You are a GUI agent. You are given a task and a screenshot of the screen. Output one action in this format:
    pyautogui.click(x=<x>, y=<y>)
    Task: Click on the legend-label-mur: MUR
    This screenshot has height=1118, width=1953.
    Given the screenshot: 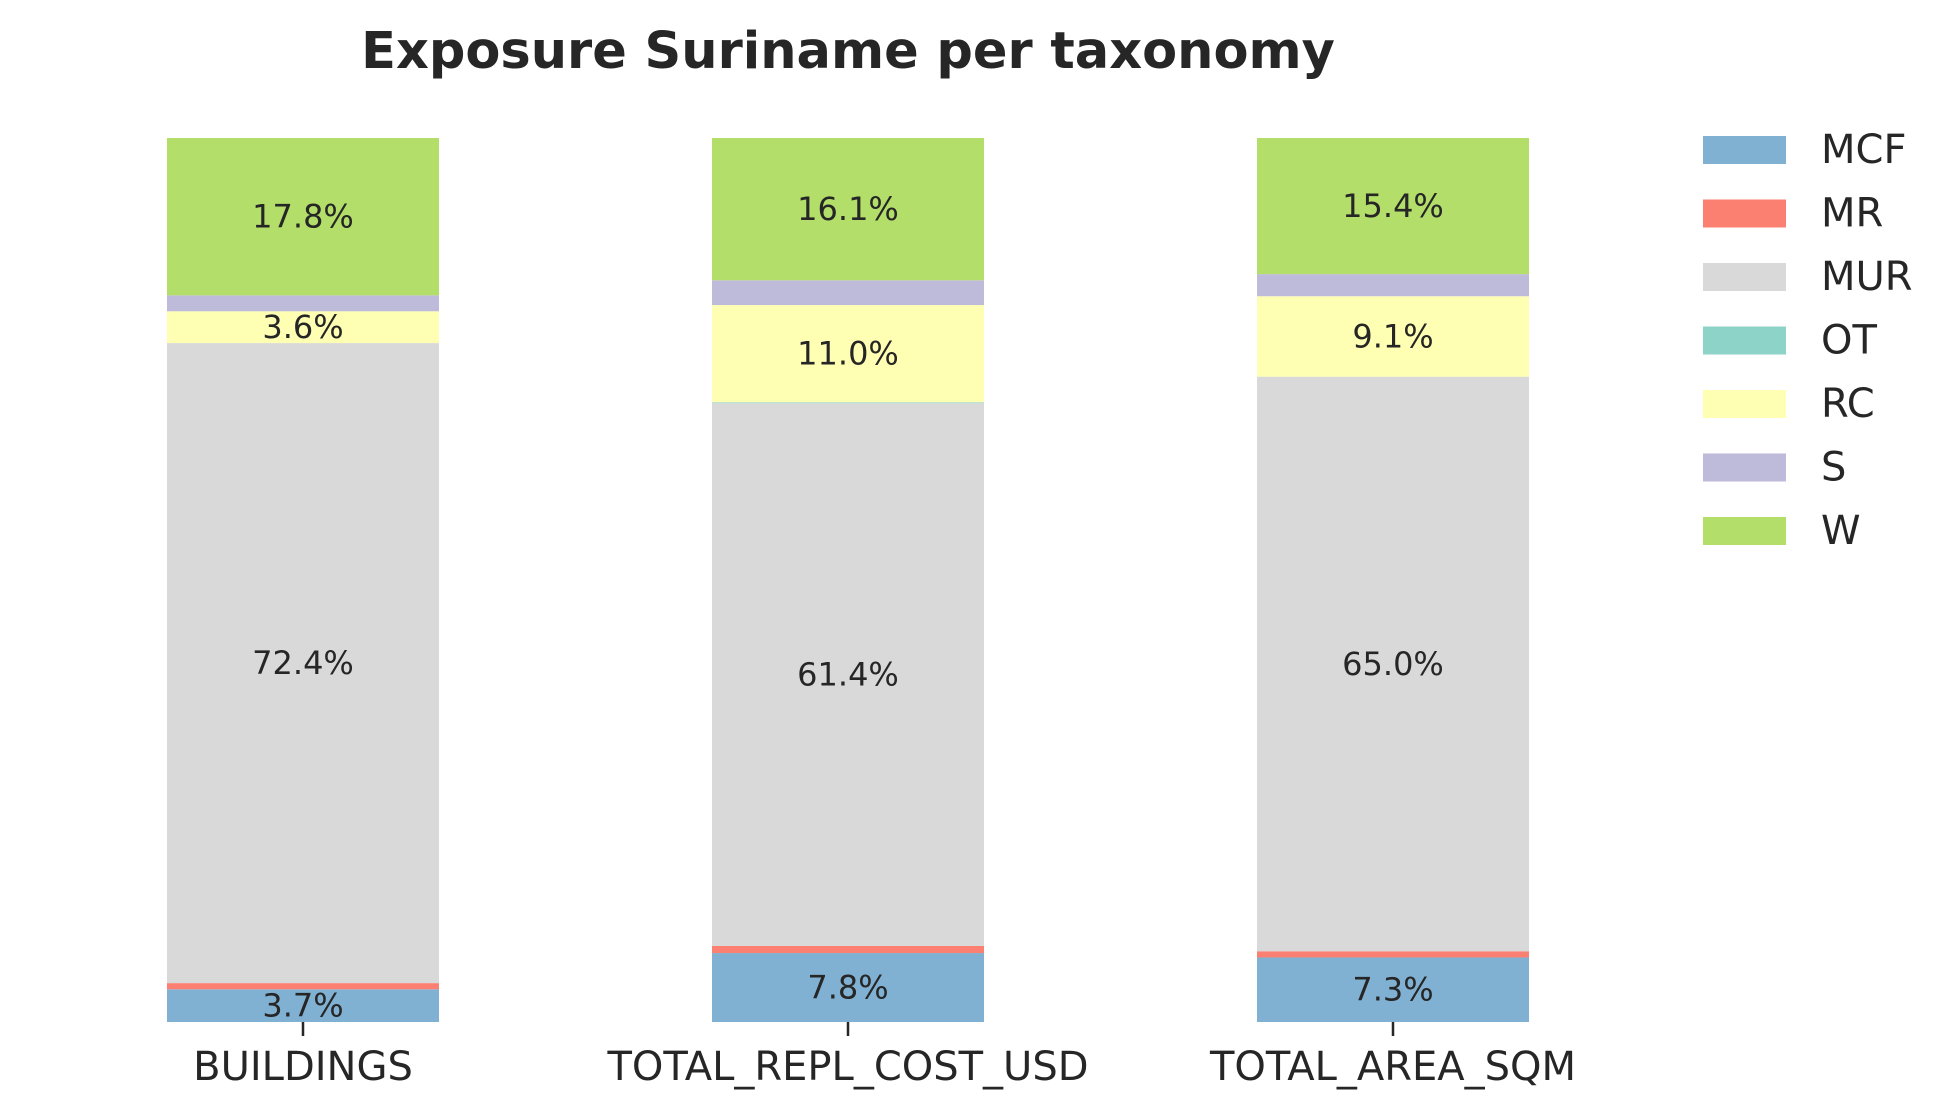 What is the action you would take?
    pyautogui.click(x=1867, y=277)
    